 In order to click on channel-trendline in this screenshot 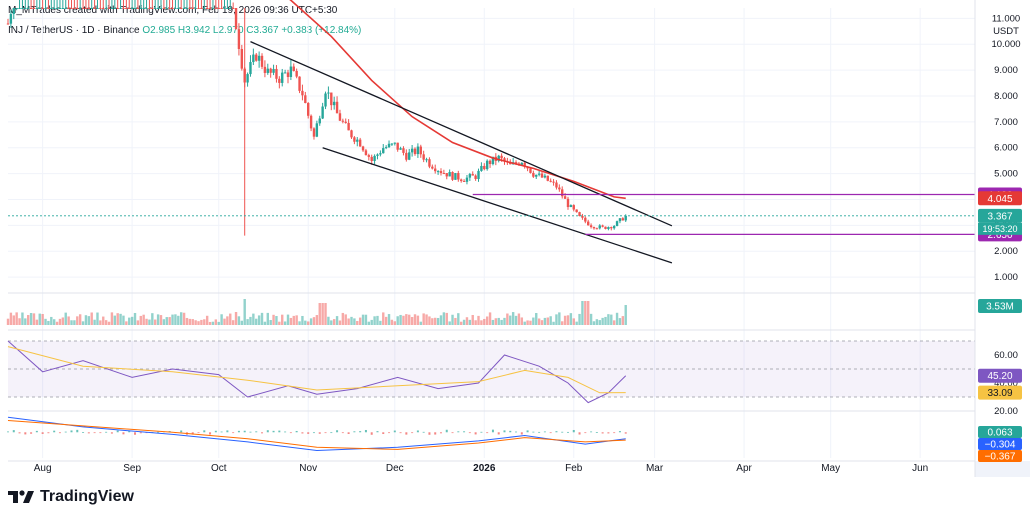, I will do `click(461, 134)`.